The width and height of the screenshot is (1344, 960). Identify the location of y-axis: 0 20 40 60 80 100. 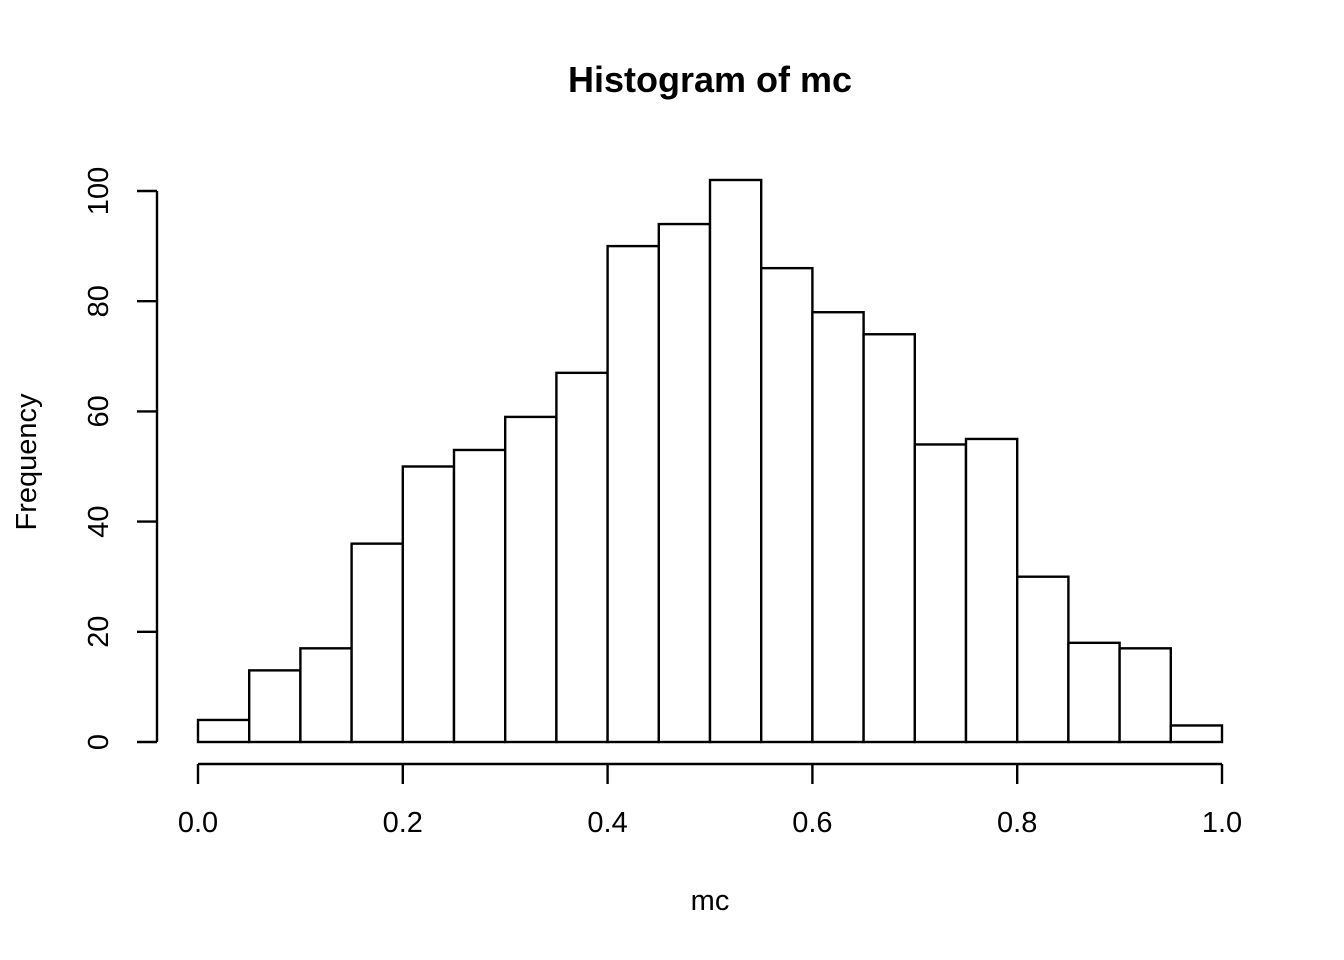
(121, 458).